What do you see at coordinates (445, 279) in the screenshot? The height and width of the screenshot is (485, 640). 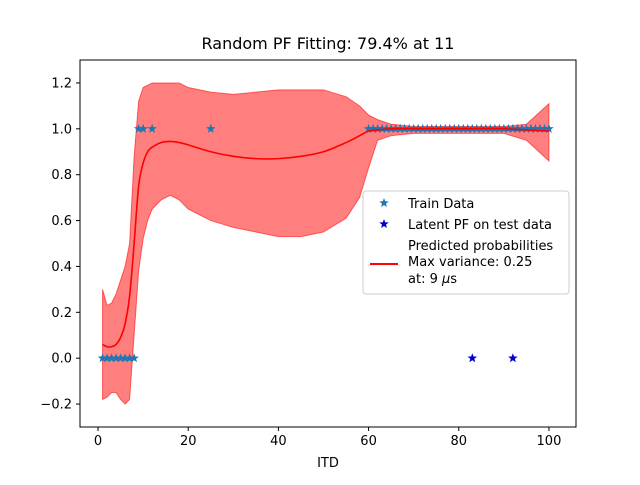 I see `legend-at-unit-mu: μ` at bounding box center [445, 279].